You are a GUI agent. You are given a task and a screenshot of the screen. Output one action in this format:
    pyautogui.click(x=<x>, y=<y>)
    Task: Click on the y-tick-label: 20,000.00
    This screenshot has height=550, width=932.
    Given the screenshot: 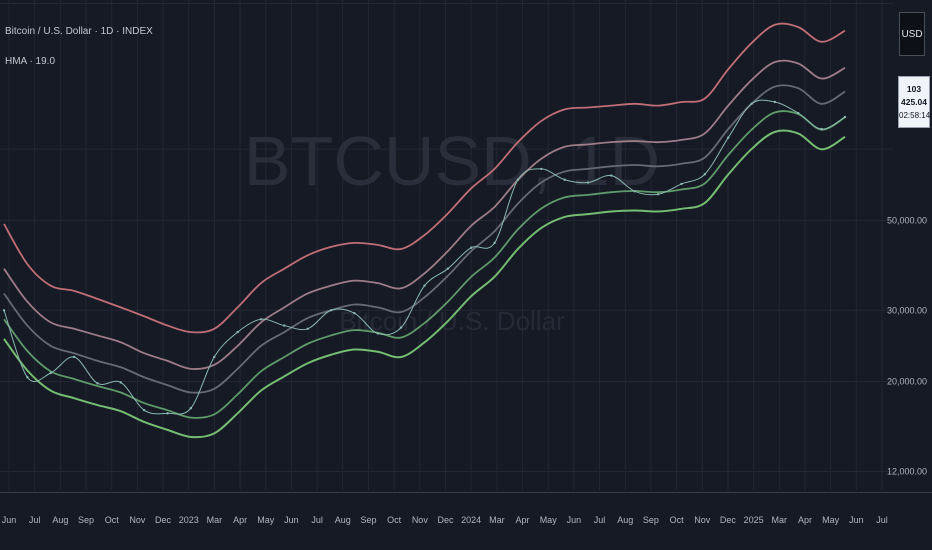 What is the action you would take?
    pyautogui.click(x=907, y=382)
    